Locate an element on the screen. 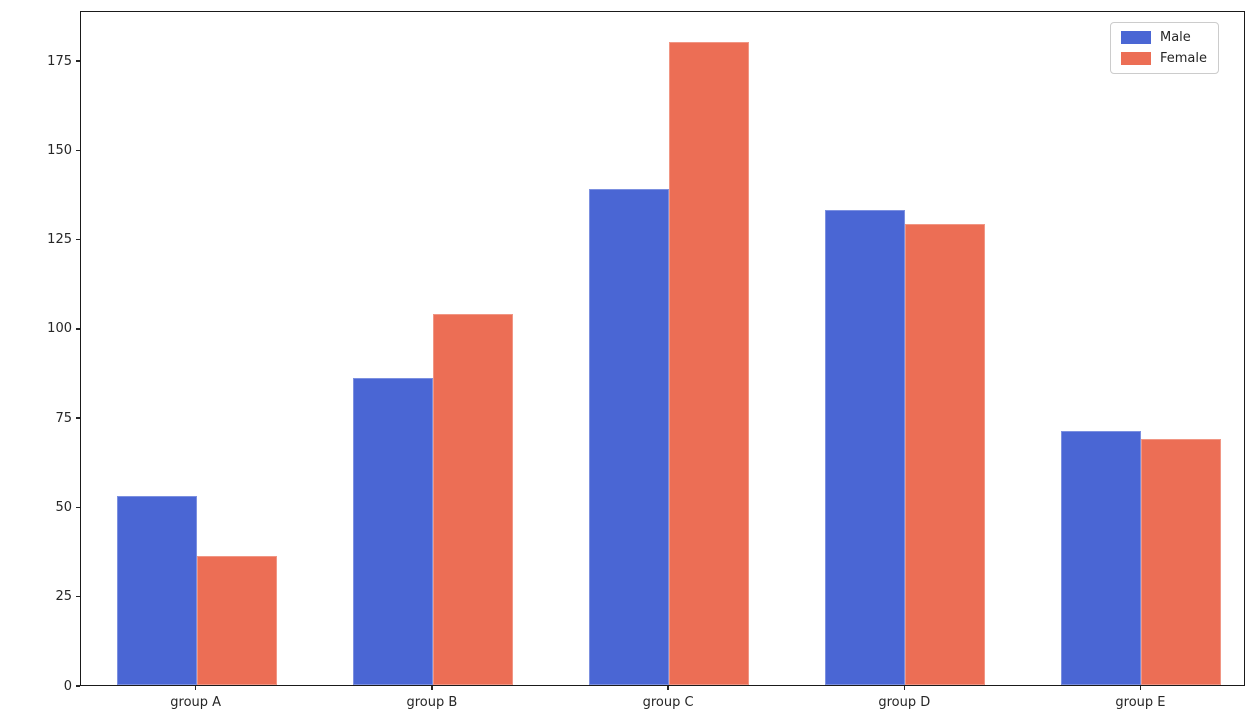 This screenshot has width=1254, height=728. x-tick-label: group A is located at coordinates (196, 702).